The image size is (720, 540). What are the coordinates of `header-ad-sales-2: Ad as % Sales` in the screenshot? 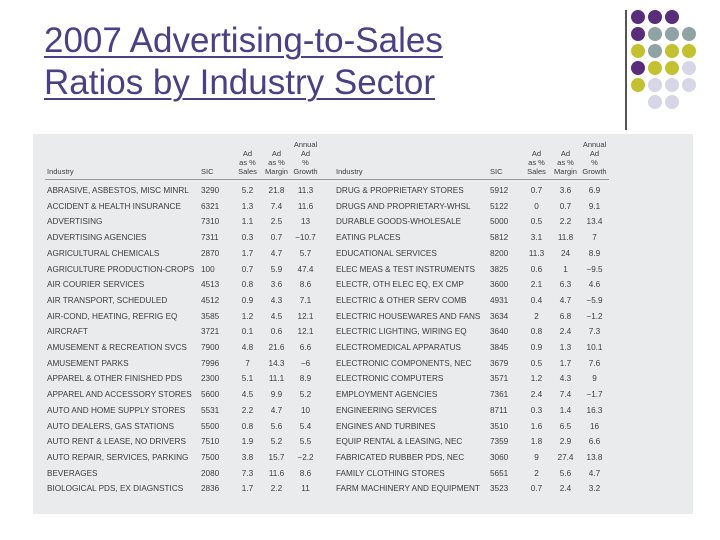 It's located at (536, 162).